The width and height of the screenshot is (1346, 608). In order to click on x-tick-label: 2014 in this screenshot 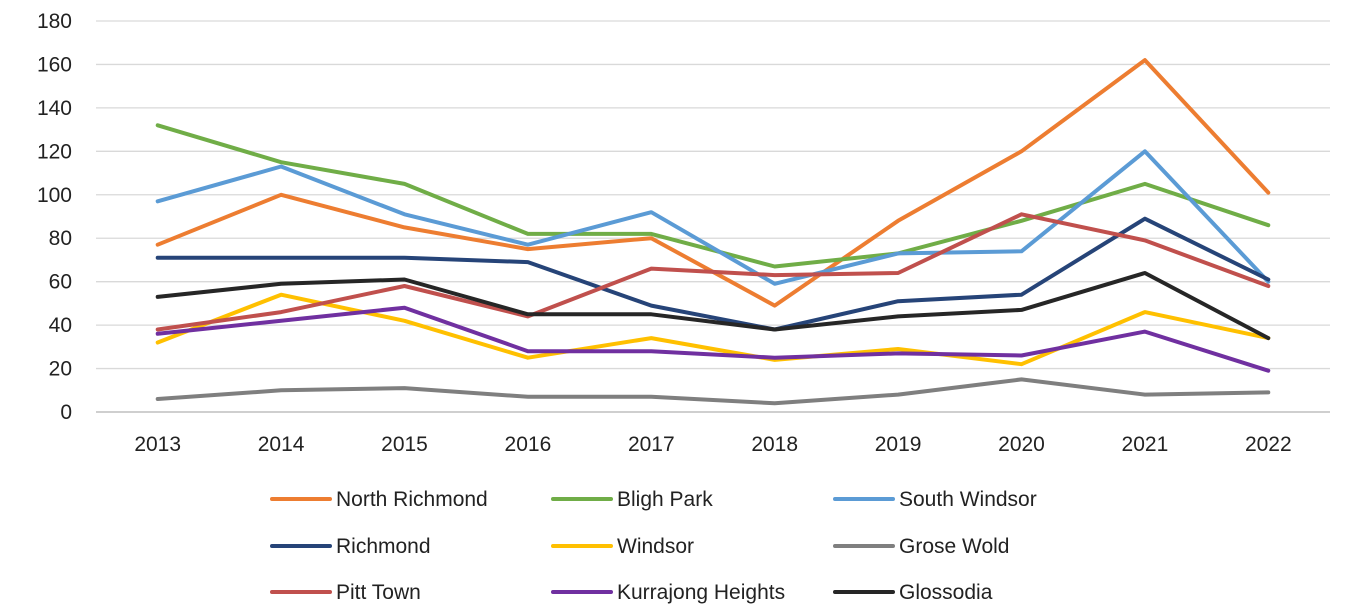, I will do `click(281, 444)`.